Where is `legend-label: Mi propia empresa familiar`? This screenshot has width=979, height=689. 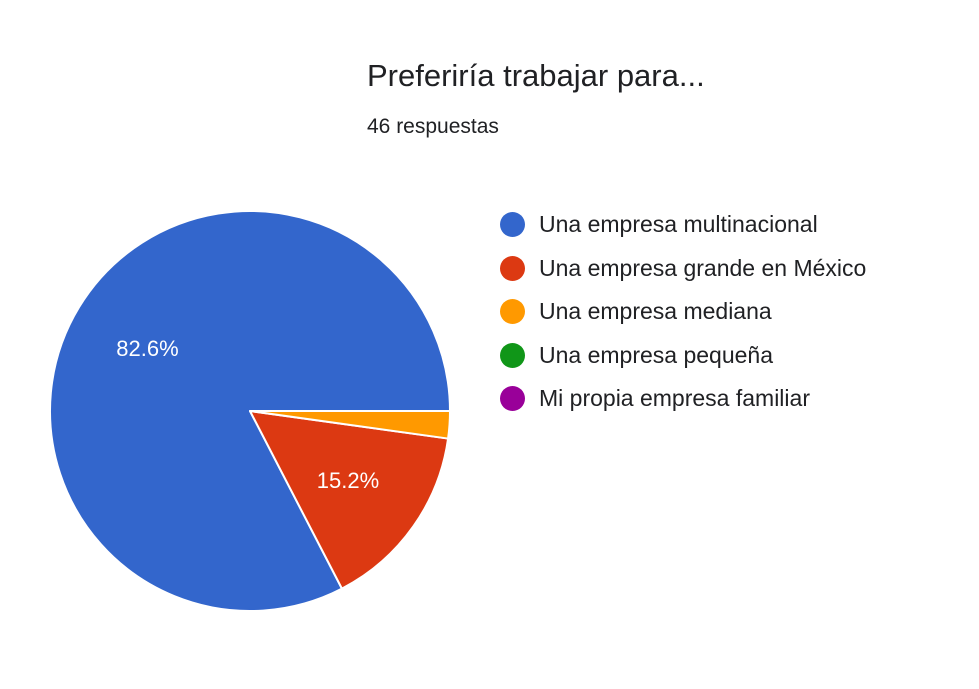
legend-label: Mi propia empresa familiar is located at coordinates (674, 398).